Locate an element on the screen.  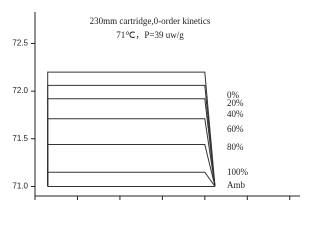
series-label: 20% is located at coordinates (235, 103).